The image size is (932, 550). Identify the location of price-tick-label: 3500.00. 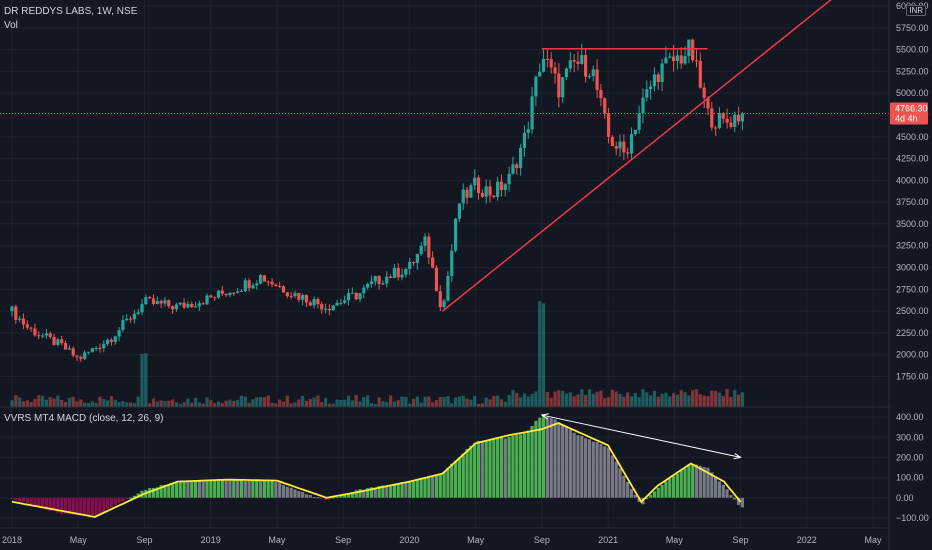
(912, 224).